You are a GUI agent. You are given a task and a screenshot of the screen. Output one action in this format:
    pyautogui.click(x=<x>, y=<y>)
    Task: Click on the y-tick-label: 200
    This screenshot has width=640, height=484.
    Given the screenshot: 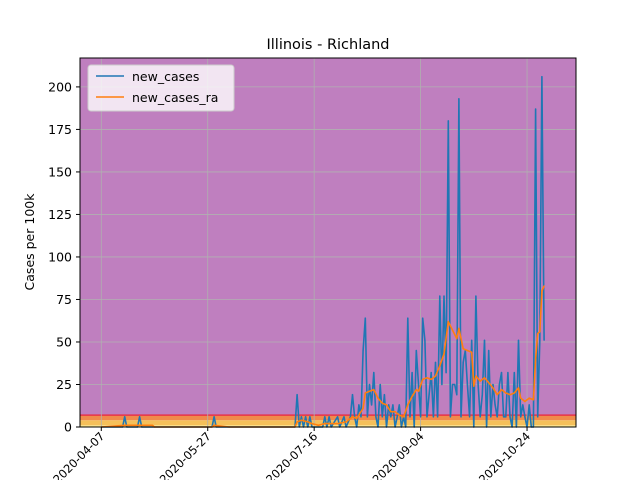 What is the action you would take?
    pyautogui.click(x=60, y=86)
    